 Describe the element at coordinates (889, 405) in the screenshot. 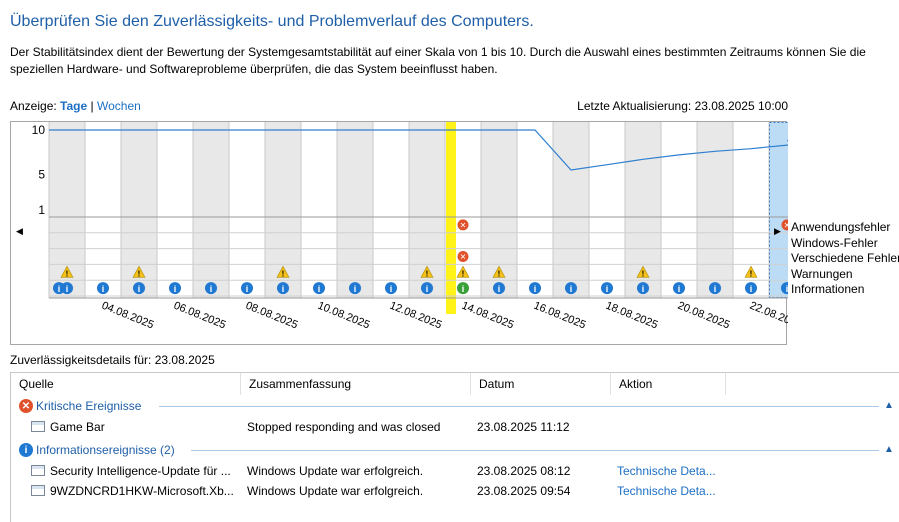

I see `collapse-critical-icon: ▲` at that location.